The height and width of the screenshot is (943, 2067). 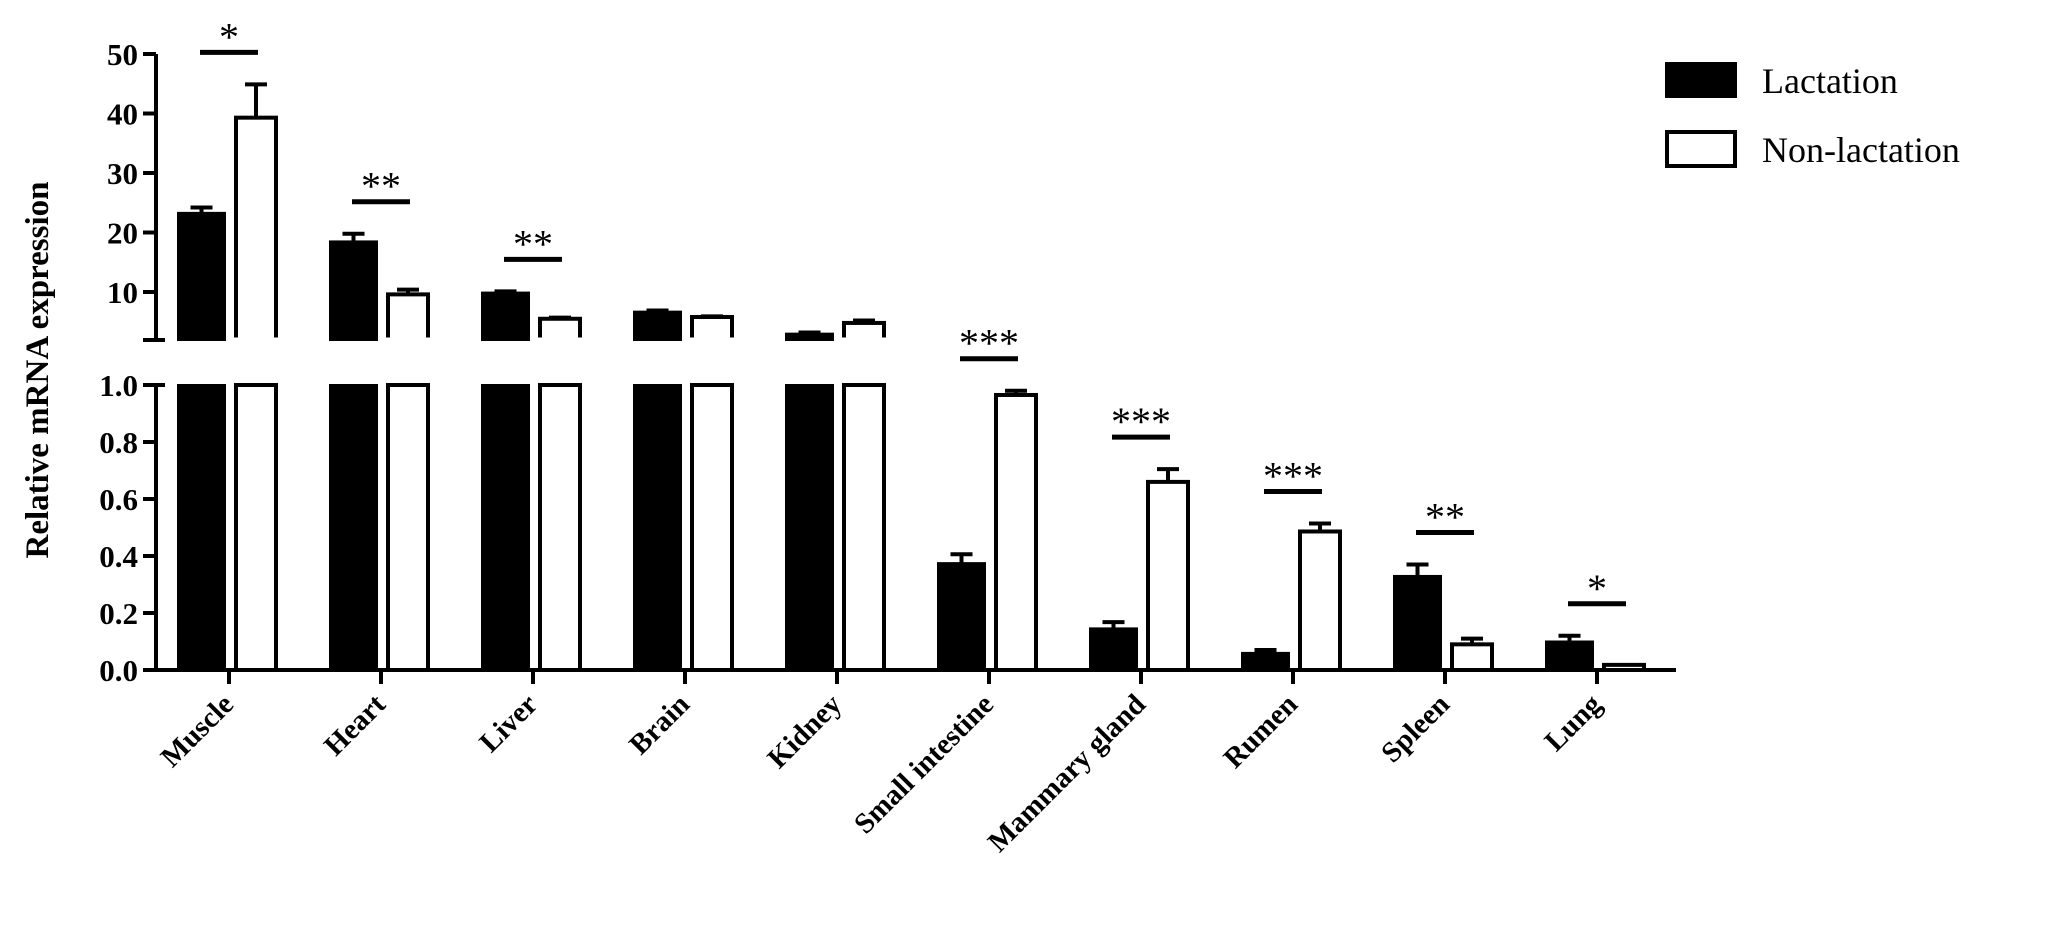 I want to click on x-tick-label: Lung, so click(x=1574, y=723).